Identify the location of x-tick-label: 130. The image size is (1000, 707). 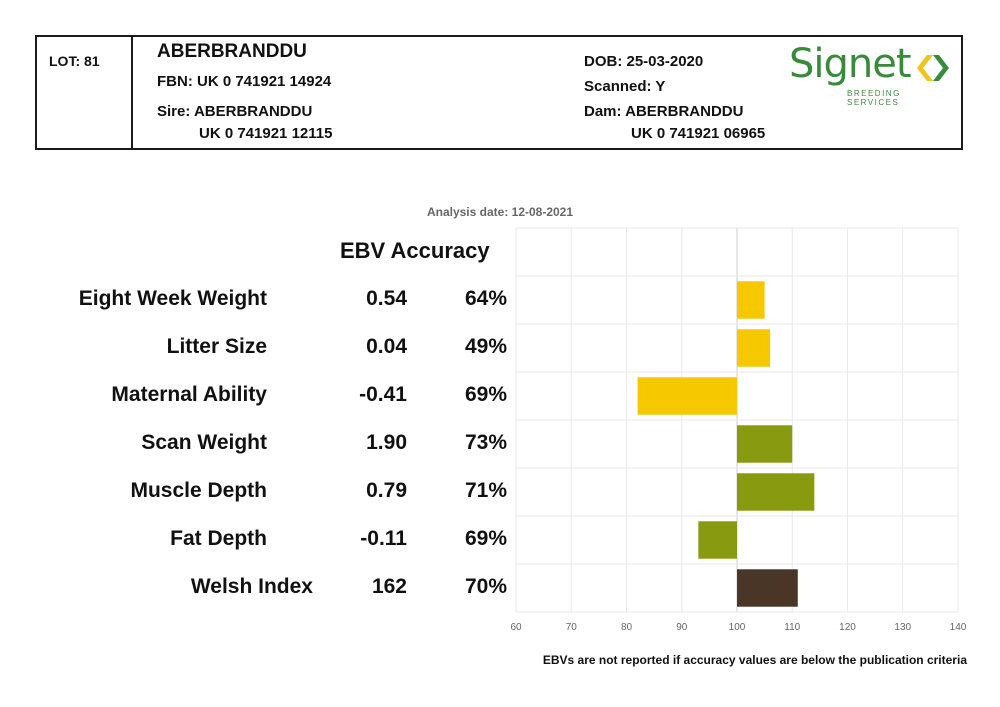
(902, 627).